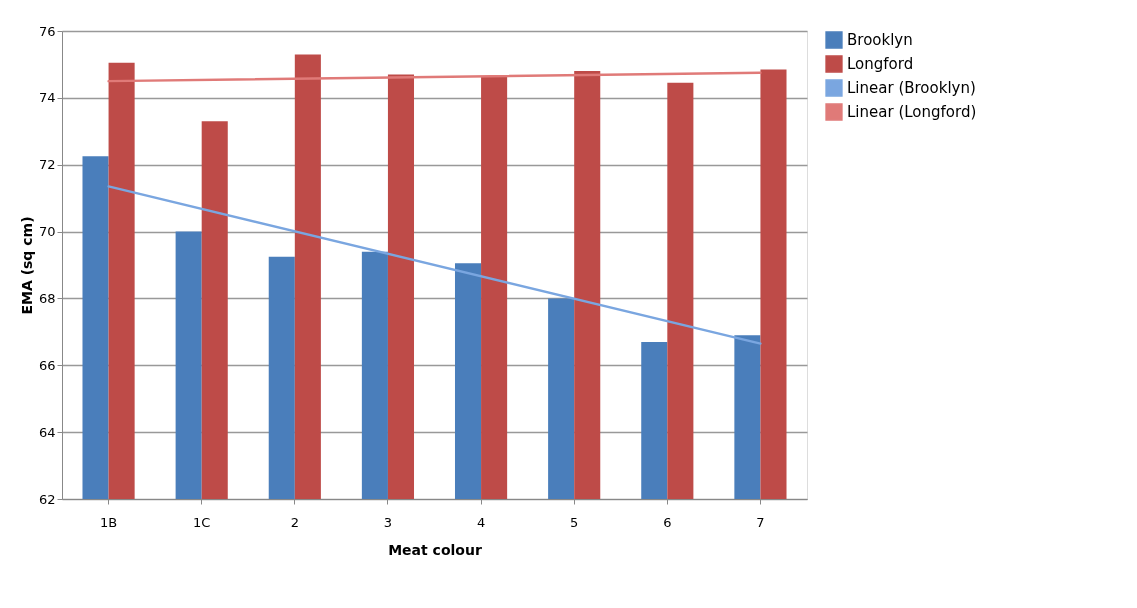  Describe the element at coordinates (47, 499) in the screenshot. I see `y-tick-label: 62` at that location.